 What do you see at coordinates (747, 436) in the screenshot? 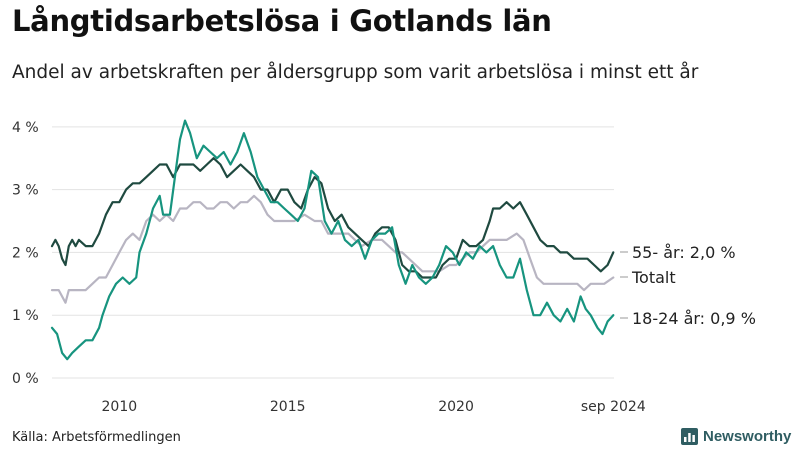
I see `brand-name: Newsworthy` at bounding box center [747, 436].